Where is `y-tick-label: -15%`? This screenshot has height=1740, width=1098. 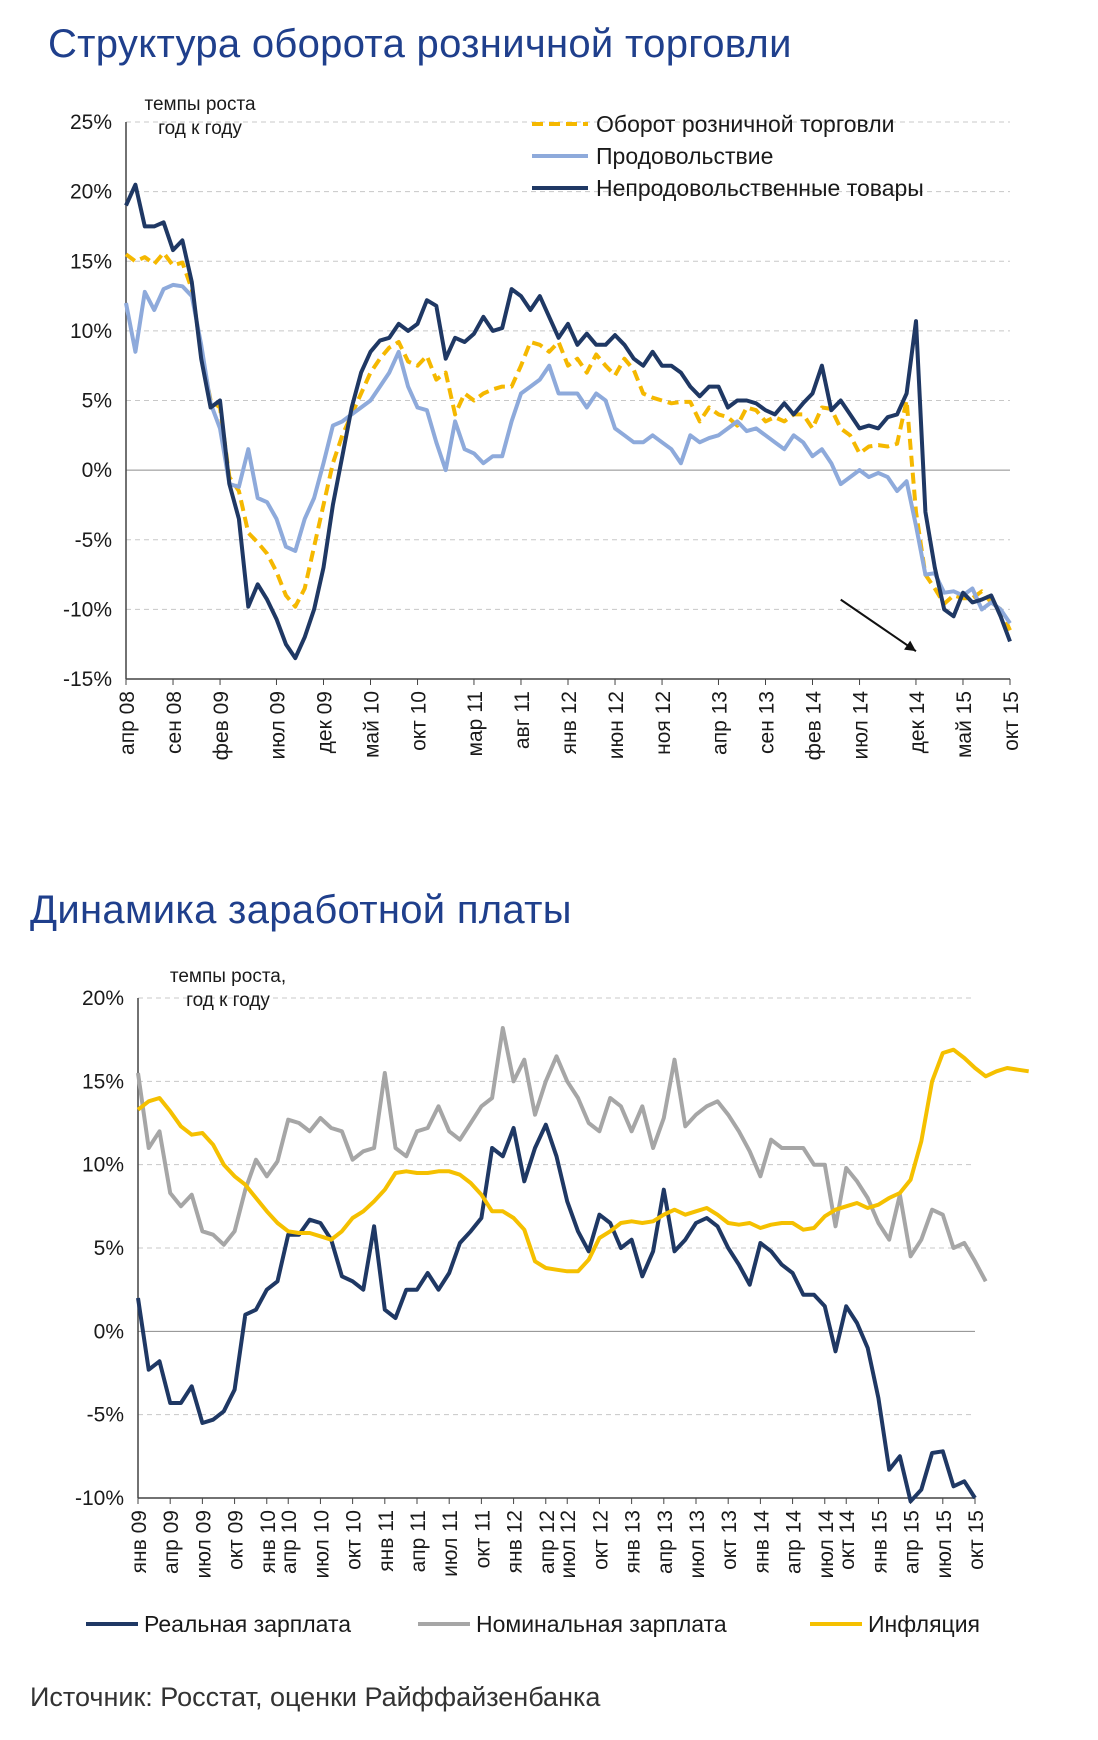 y-tick-label: -15% is located at coordinates (87, 679).